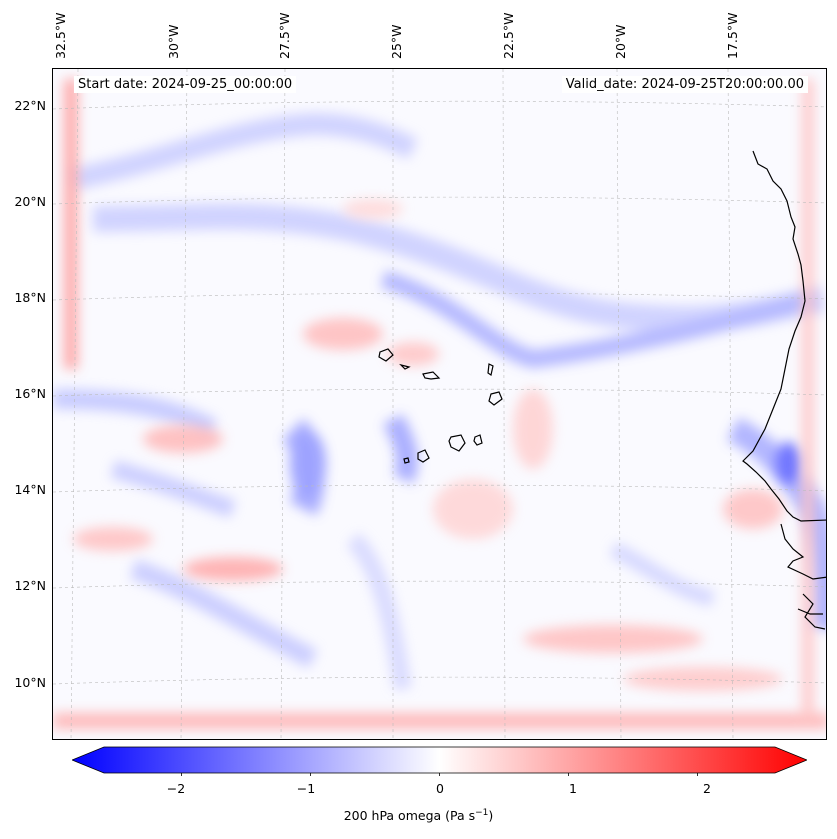  I want to click on lat-tick-16n: 16°N, so click(30, 393).